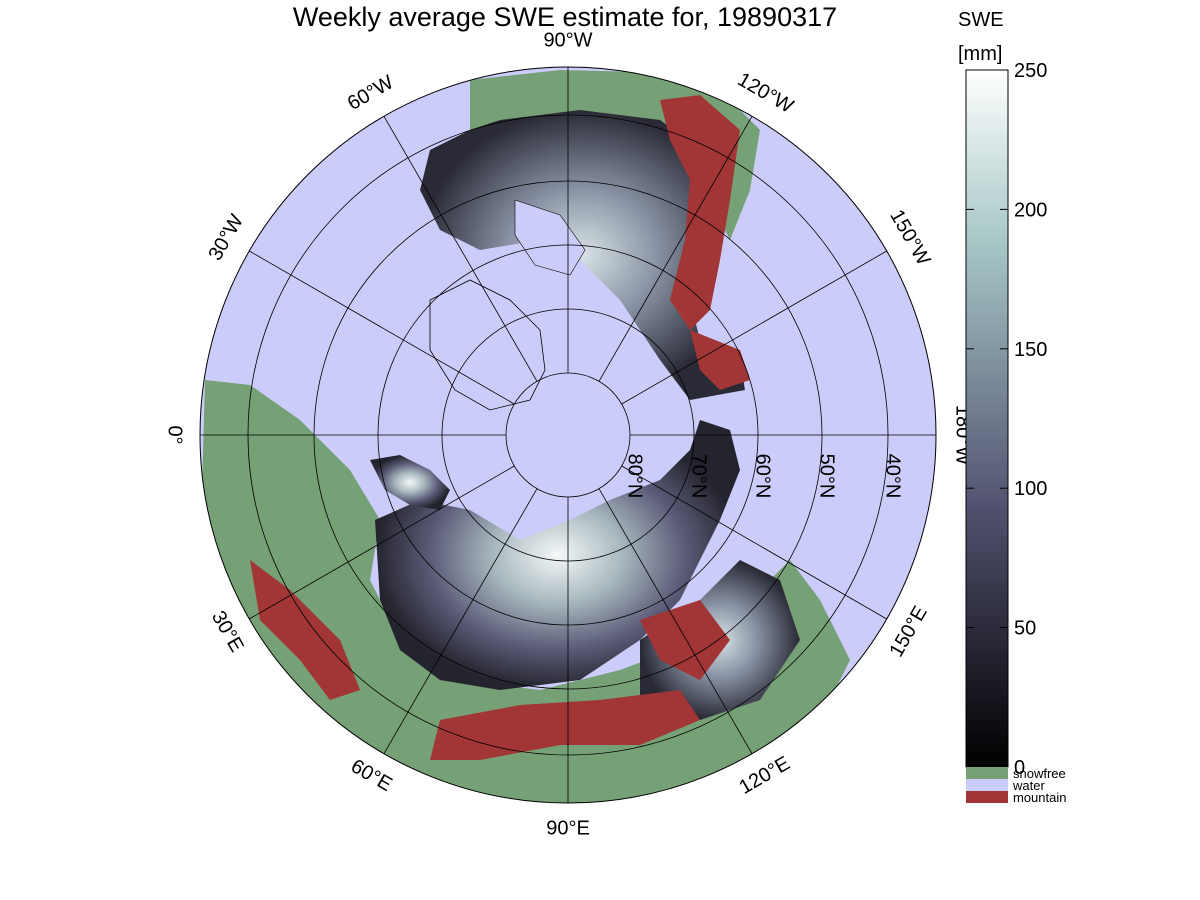 The image size is (1200, 900). What do you see at coordinates (1019, 768) in the screenshot?
I see `colorbar-tick-label: 0` at bounding box center [1019, 768].